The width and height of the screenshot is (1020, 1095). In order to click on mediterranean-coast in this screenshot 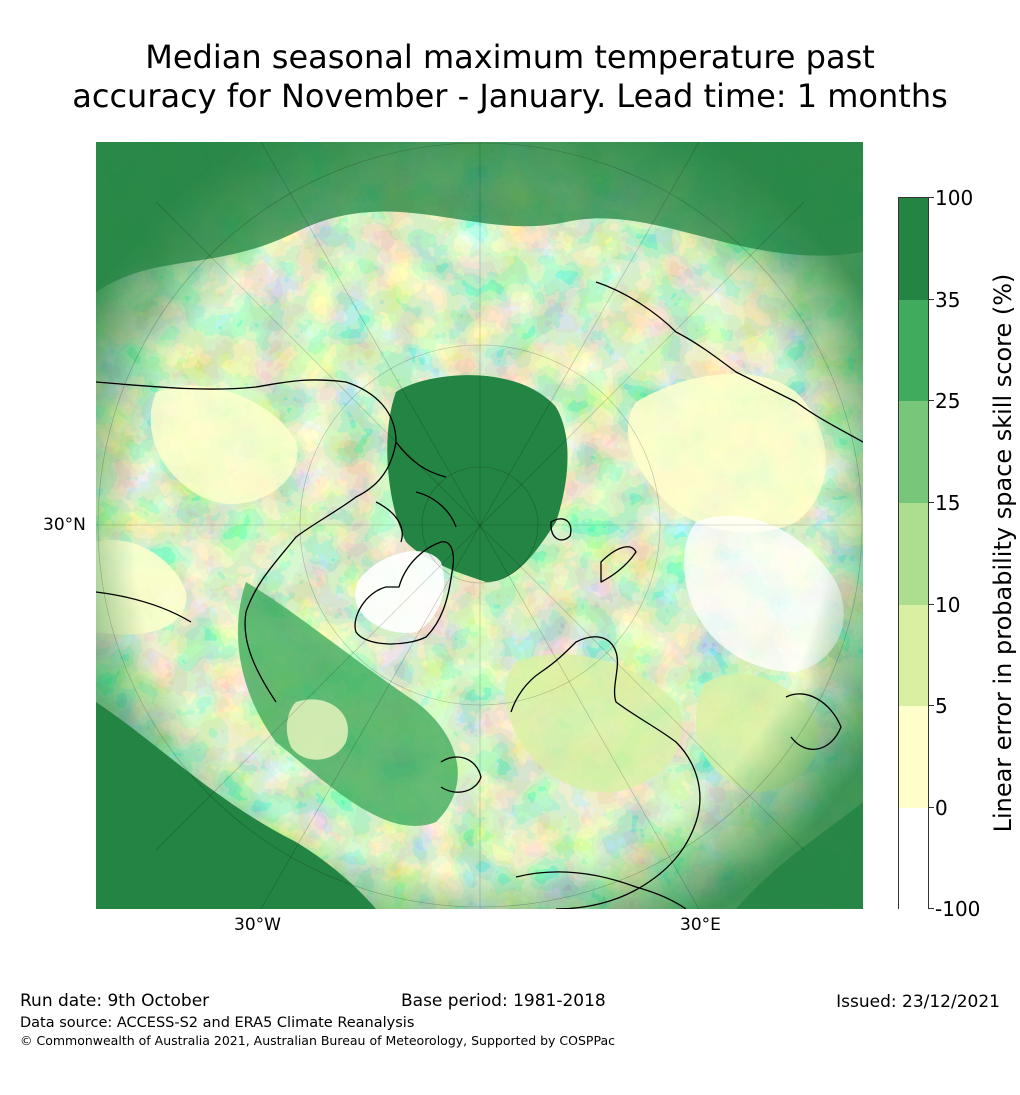, I will do `click(601, 890)`.